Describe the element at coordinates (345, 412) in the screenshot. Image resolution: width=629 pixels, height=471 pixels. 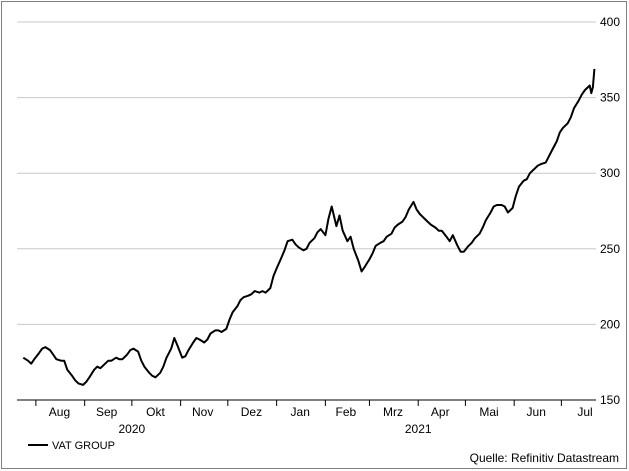
I see `x-tick-label: Feb` at that location.